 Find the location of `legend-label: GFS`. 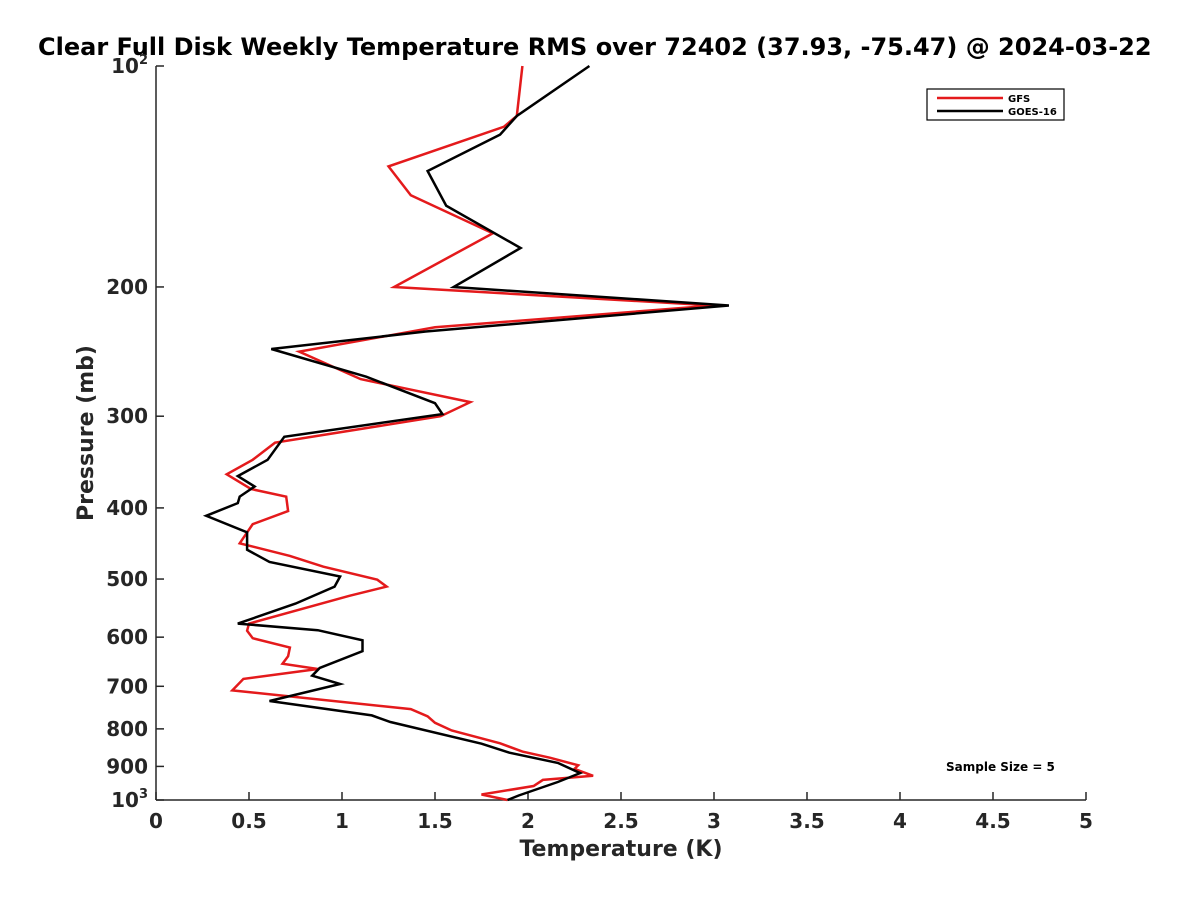

legend-label: GFS is located at coordinates (1019, 99).